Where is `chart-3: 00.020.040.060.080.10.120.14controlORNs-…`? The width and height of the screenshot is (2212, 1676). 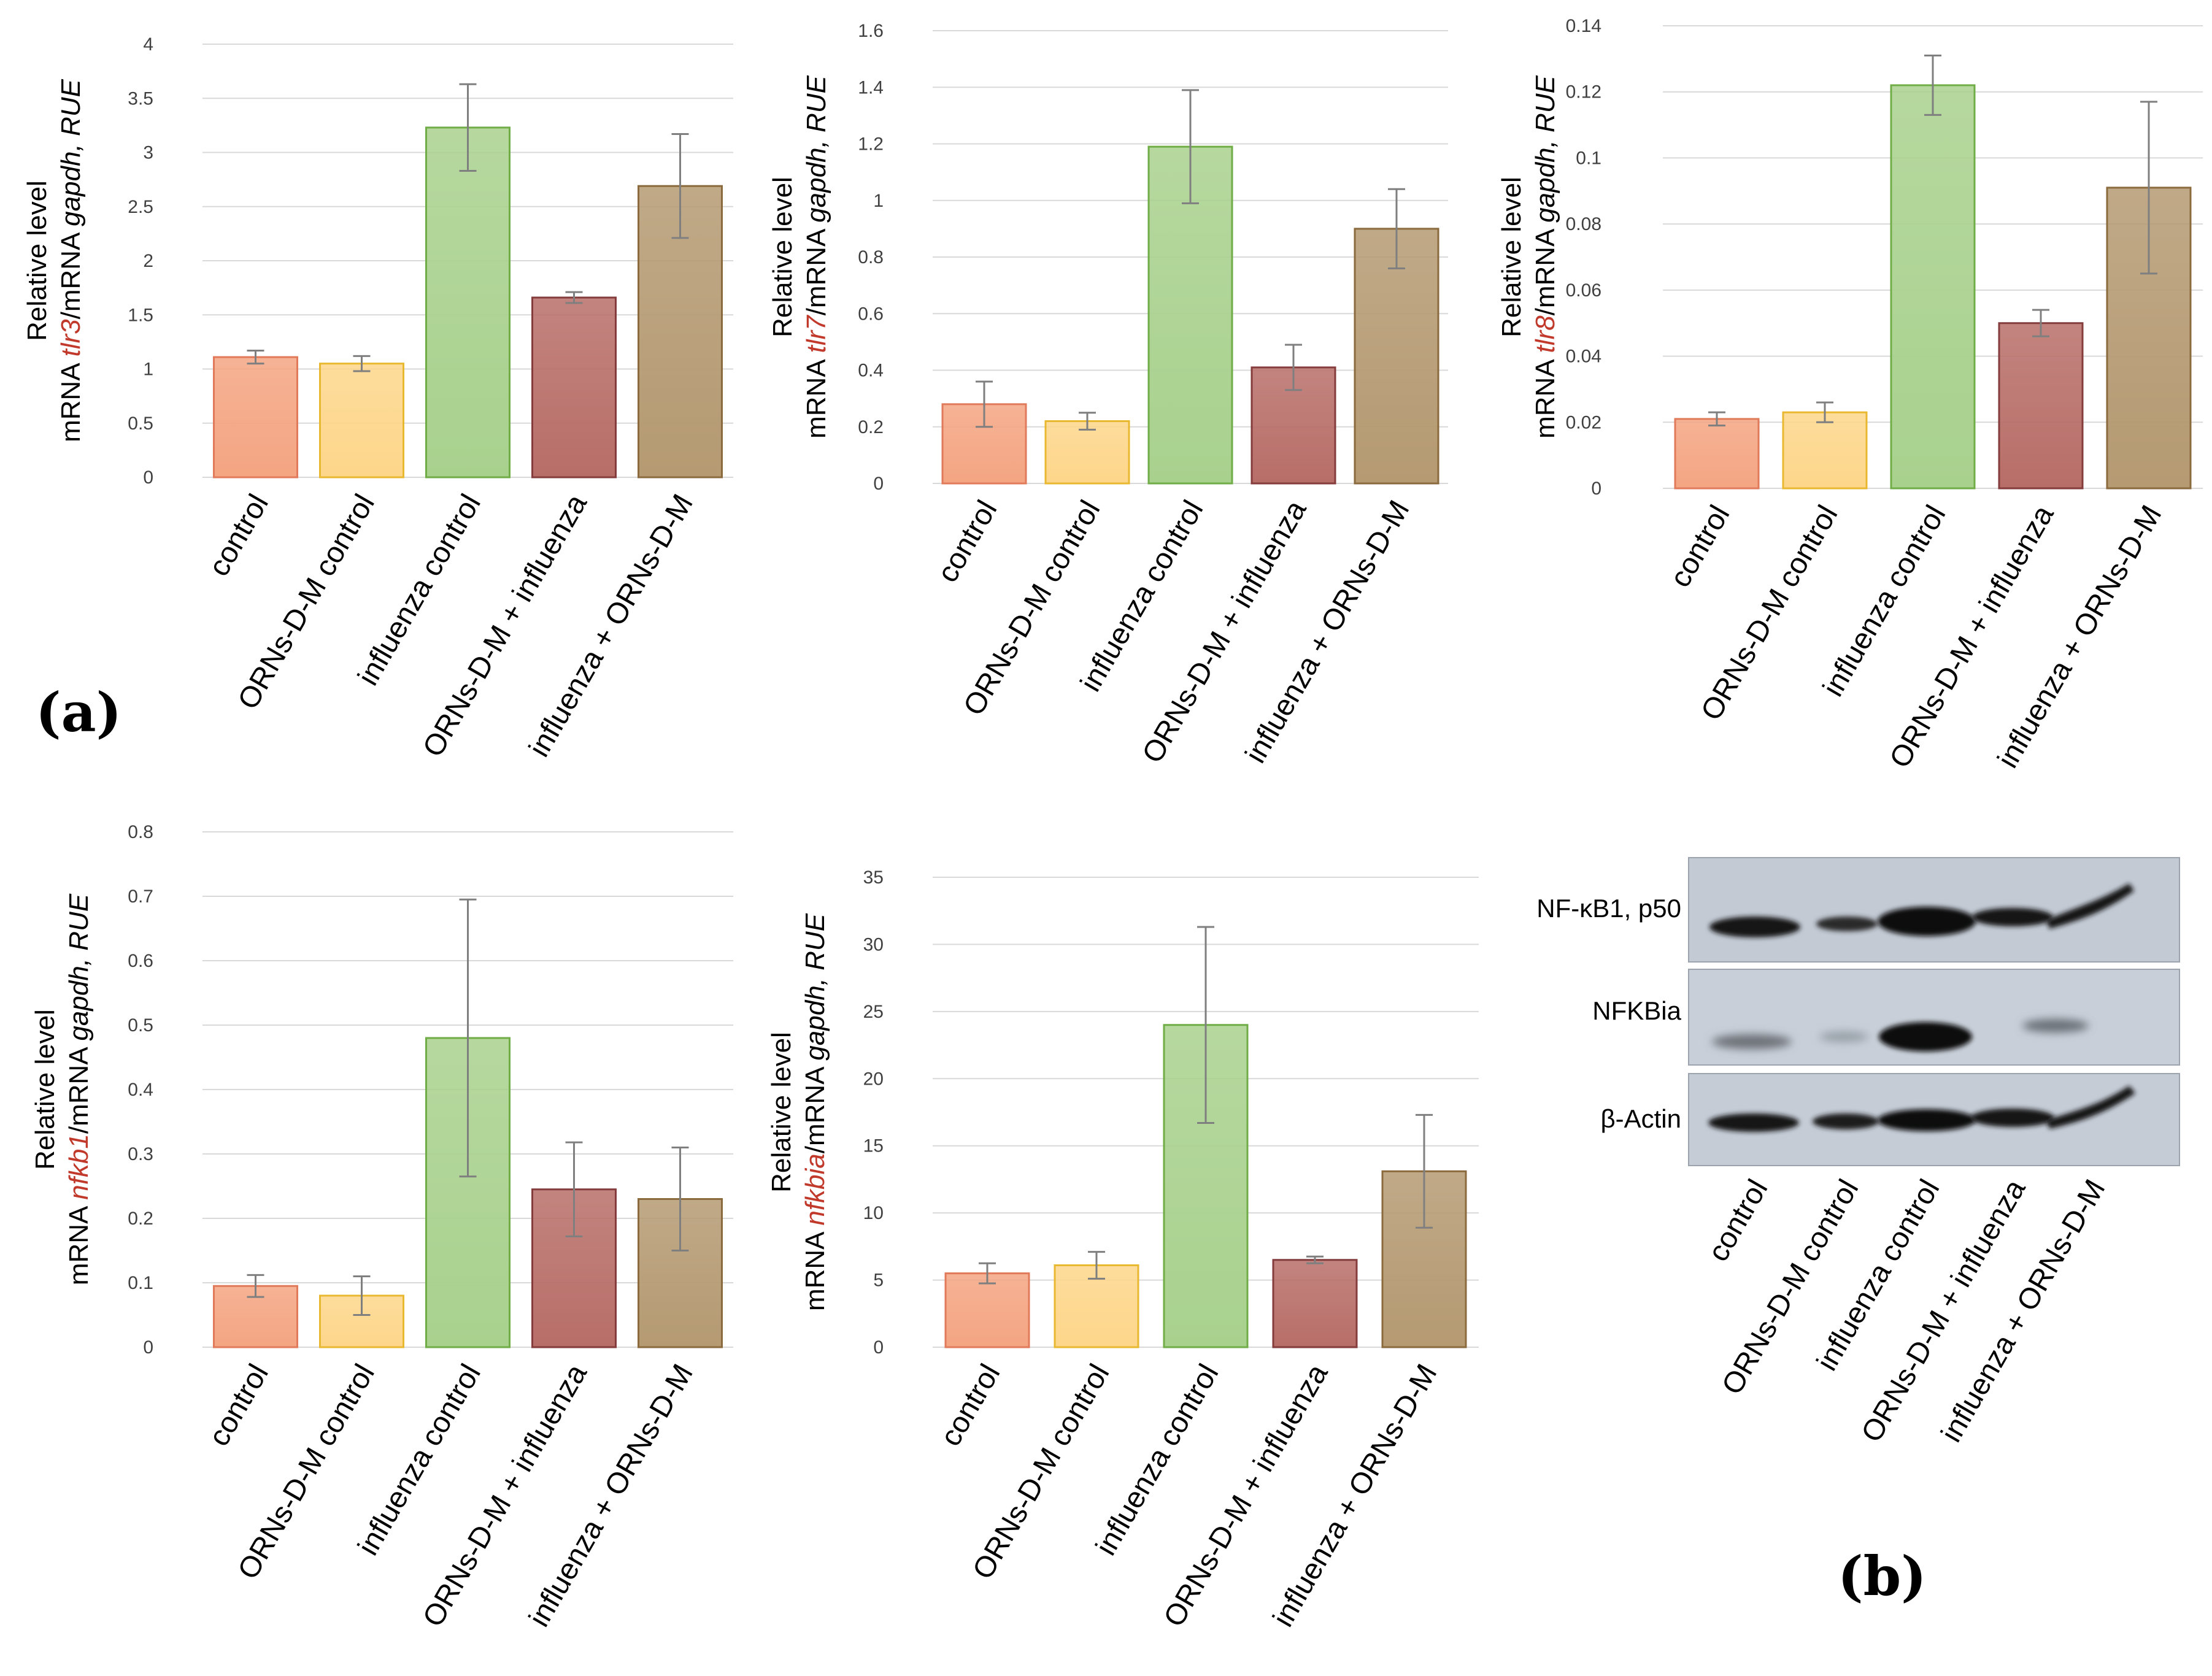
chart-3: 00.020.040.060.080.10.120.14controlORNs-… is located at coordinates (1850, 395).